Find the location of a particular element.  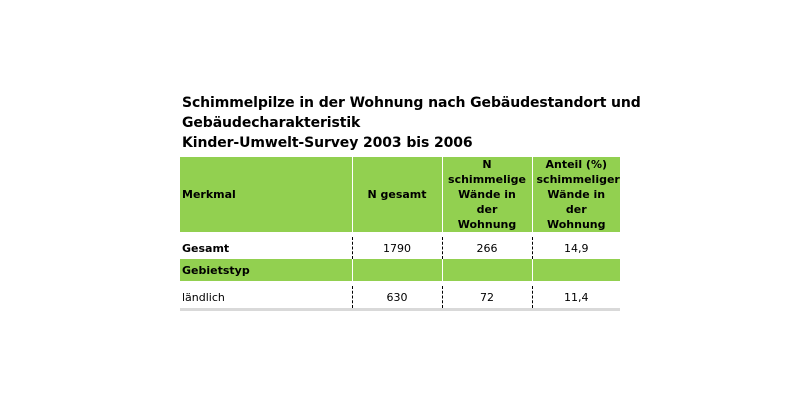

title-line-3: Kinder-Umwelt-Survey 2003 bis 2006 is located at coordinates (327, 143).